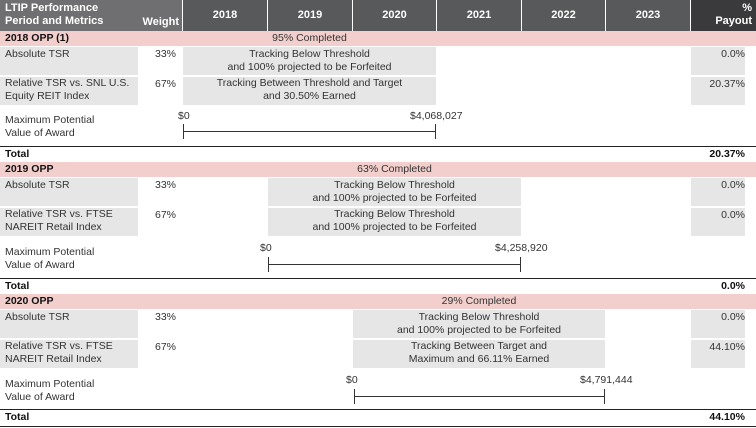  What do you see at coordinates (69, 192) in the screenshot?
I see `opp2019-metric-1: Absolute TSR` at bounding box center [69, 192].